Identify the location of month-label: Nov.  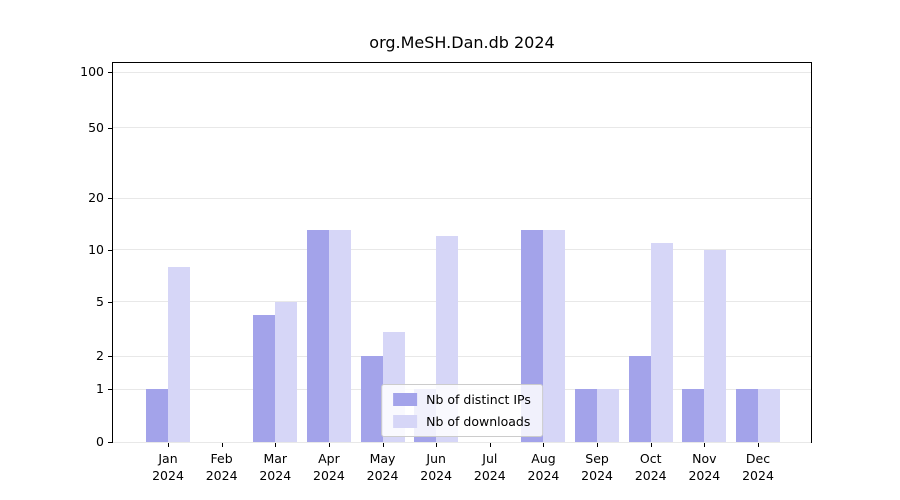
(704, 458).